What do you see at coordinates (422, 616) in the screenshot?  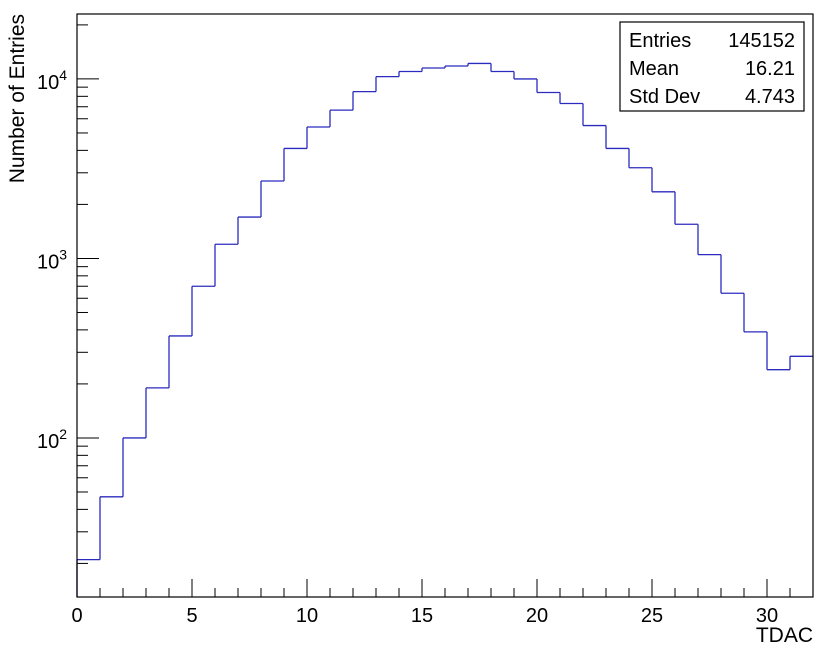 I see `x-tick-label: 15` at bounding box center [422, 616].